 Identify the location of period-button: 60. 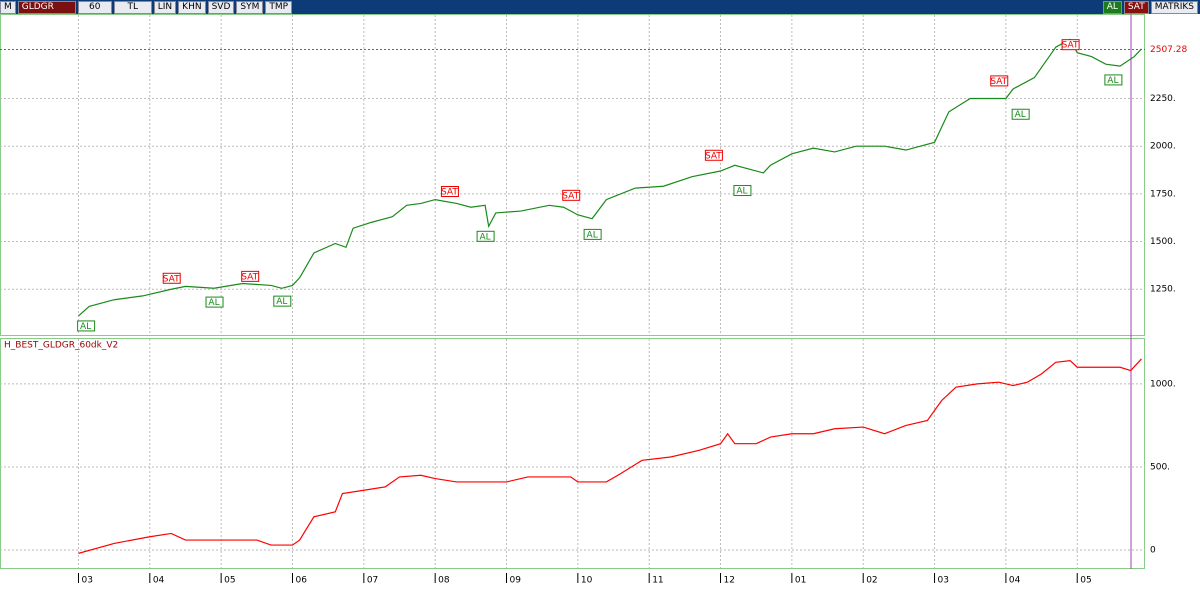
(94, 7).